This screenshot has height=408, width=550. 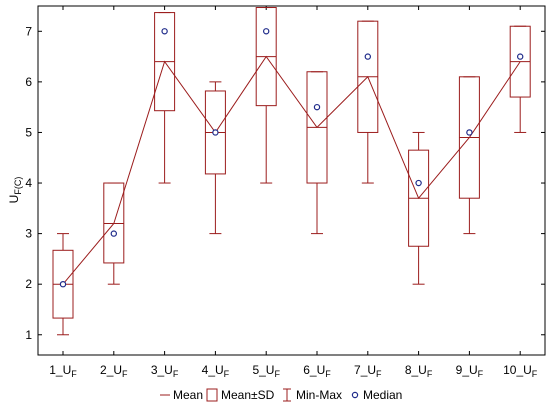 What do you see at coordinates (63, 371) in the screenshot?
I see `x-tick-label: 1_UF` at bounding box center [63, 371].